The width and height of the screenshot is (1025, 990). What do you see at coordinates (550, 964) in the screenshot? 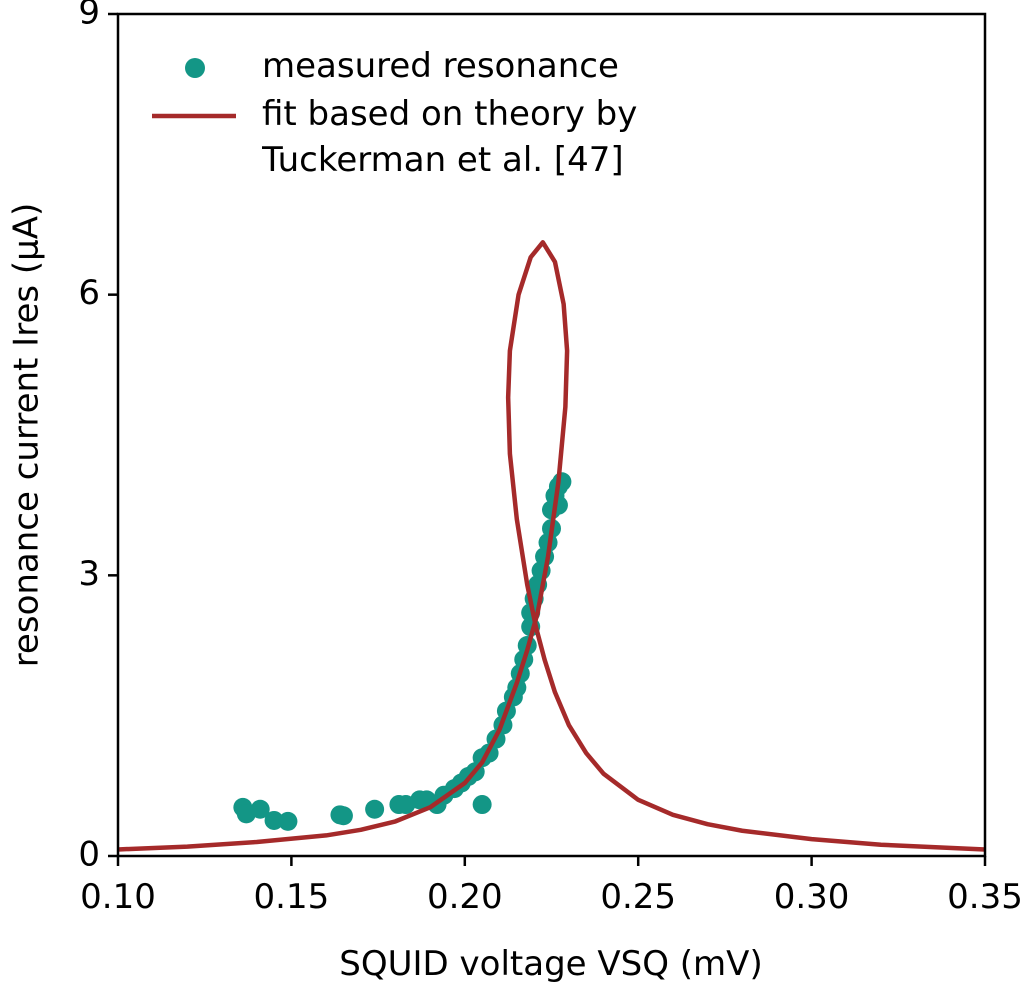
I see `x-axis-label: SQUID voltage VSQ (mV)` at bounding box center [550, 964].